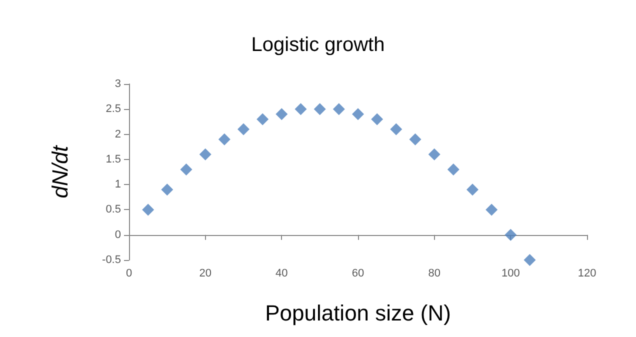  I want to click on x-tick-label: 60, so click(358, 274).